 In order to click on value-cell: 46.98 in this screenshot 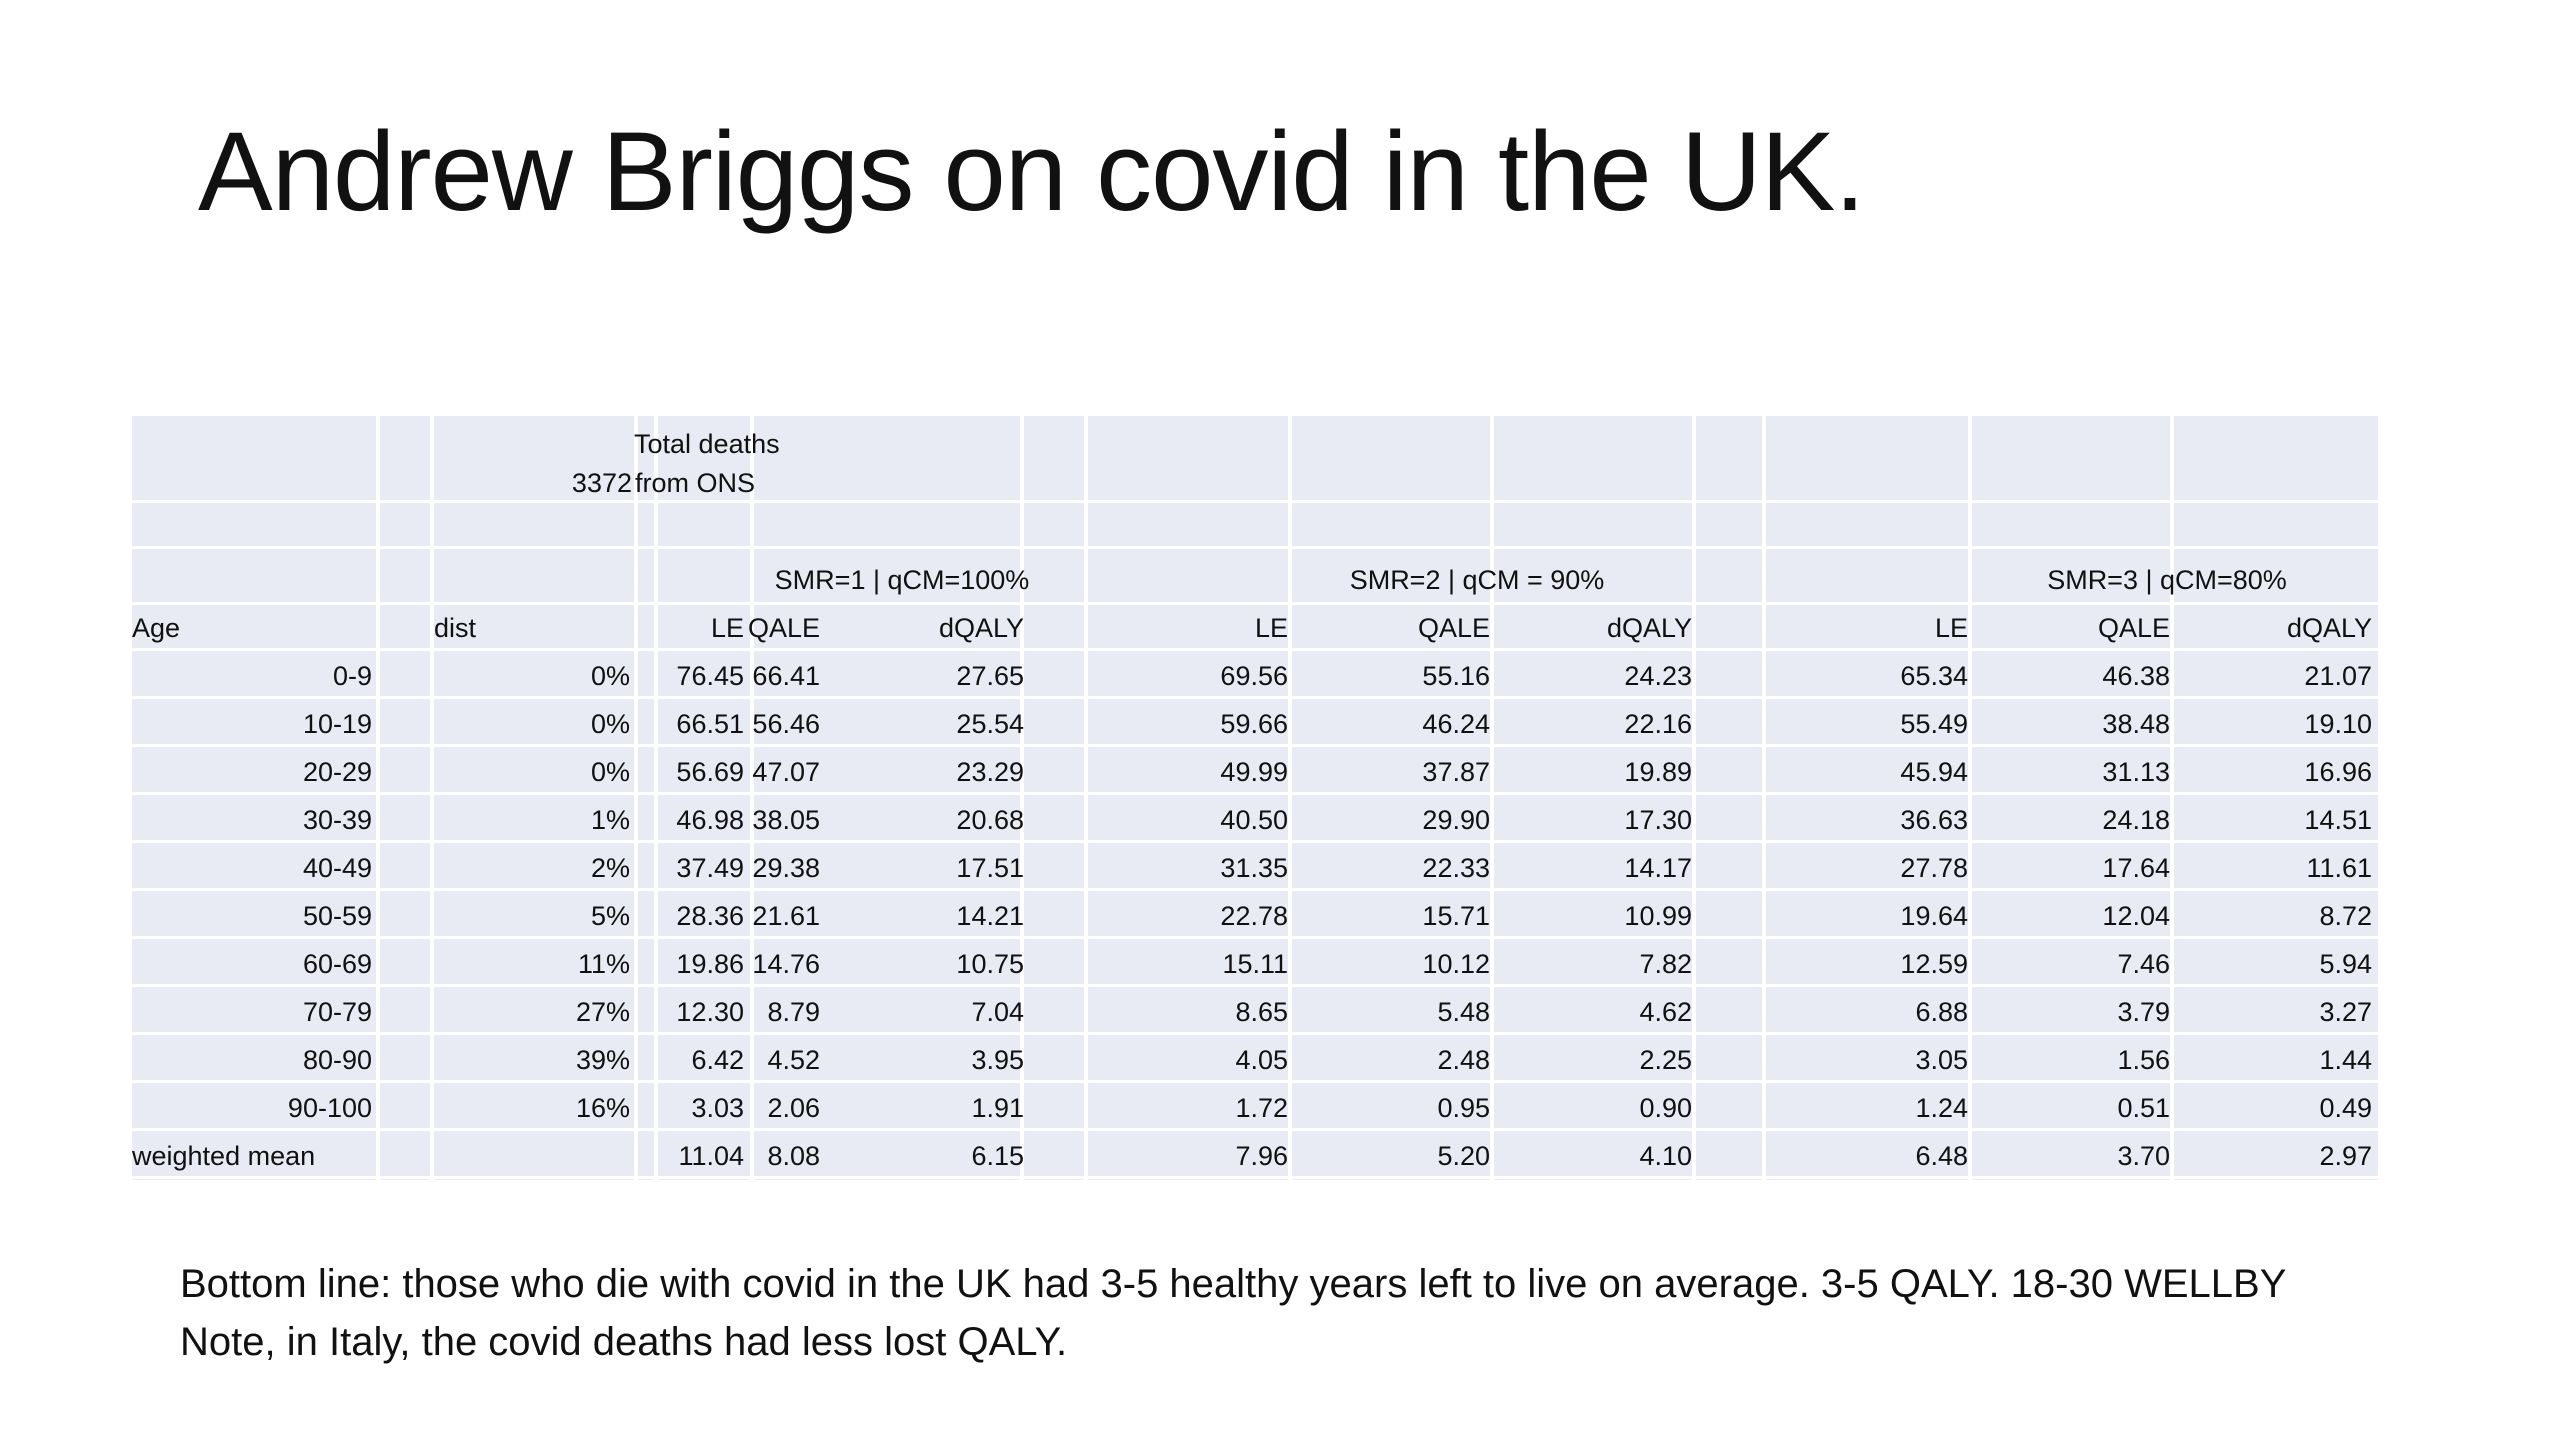, I will do `click(710, 820)`.